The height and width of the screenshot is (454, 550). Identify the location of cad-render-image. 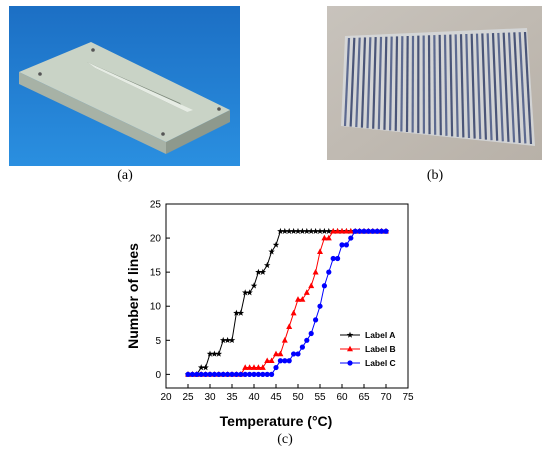
(124, 86).